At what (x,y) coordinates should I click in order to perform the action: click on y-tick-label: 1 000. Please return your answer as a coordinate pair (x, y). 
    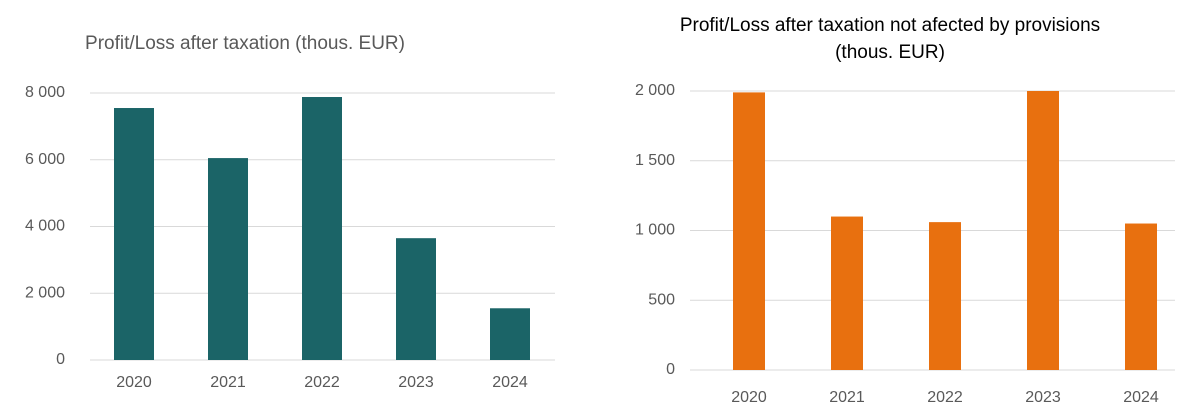
    Looking at the image, I should click on (655, 230).